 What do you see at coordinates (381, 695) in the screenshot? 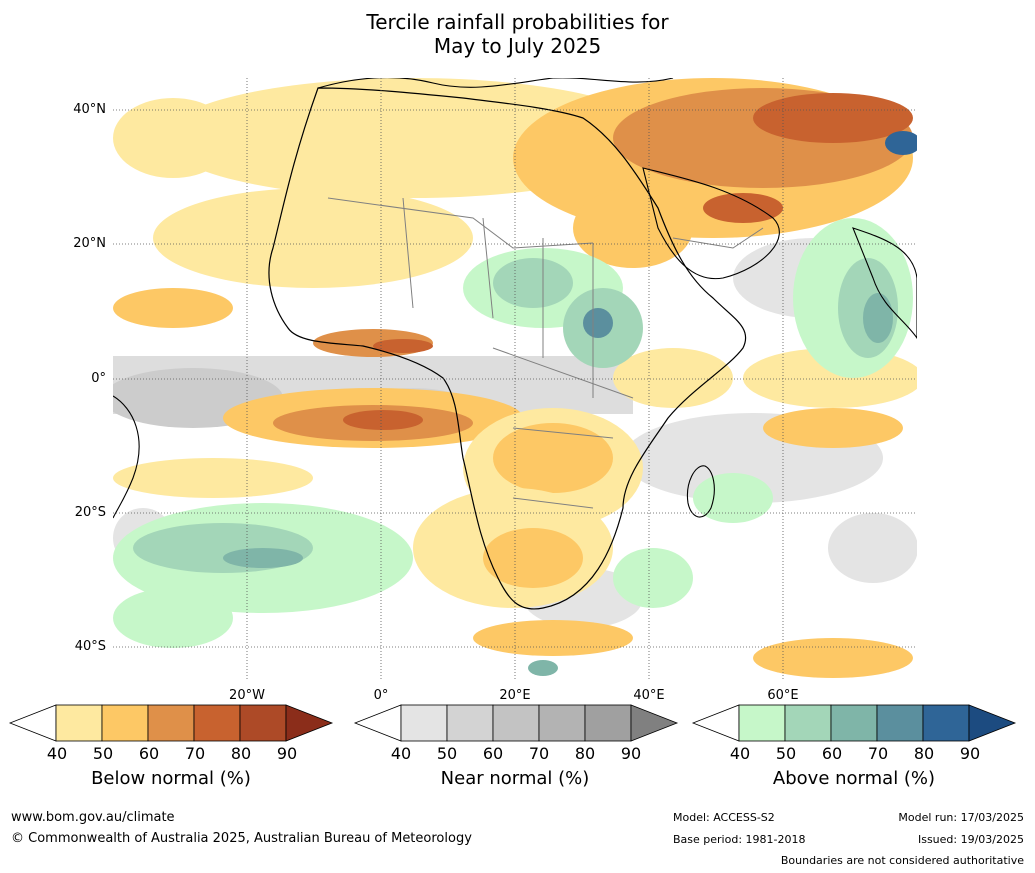
I see `lon-label-0: 0°` at bounding box center [381, 695].